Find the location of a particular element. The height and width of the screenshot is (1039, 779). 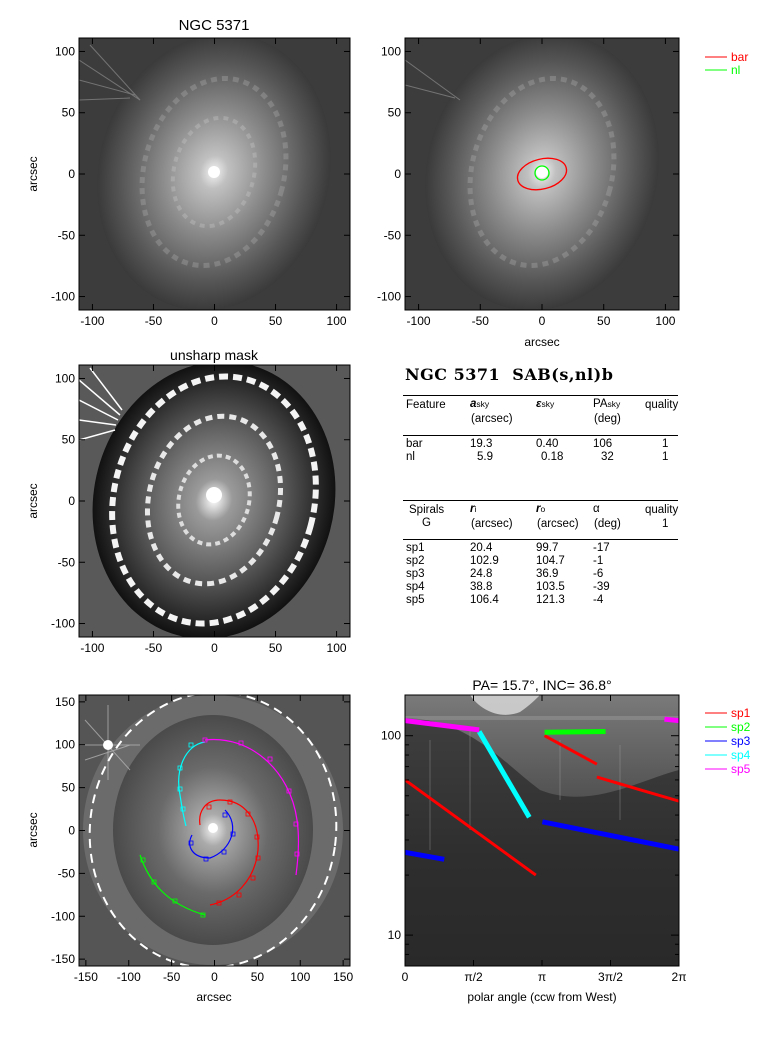

feature-row-q: 1 is located at coordinates (665, 444).